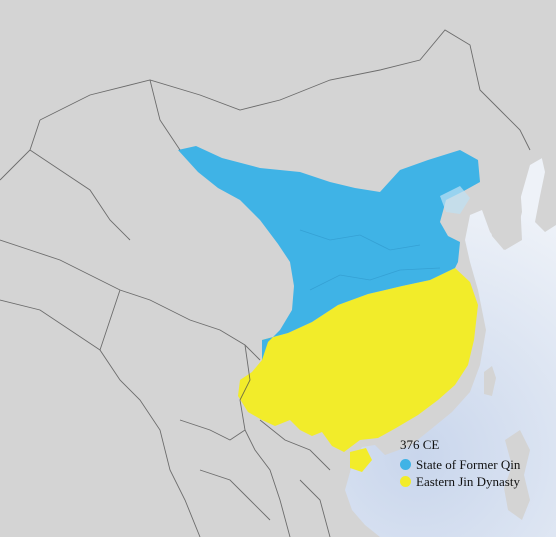  Describe the element at coordinates (455, 200) in the screenshot. I see `bohai-bay` at that location.